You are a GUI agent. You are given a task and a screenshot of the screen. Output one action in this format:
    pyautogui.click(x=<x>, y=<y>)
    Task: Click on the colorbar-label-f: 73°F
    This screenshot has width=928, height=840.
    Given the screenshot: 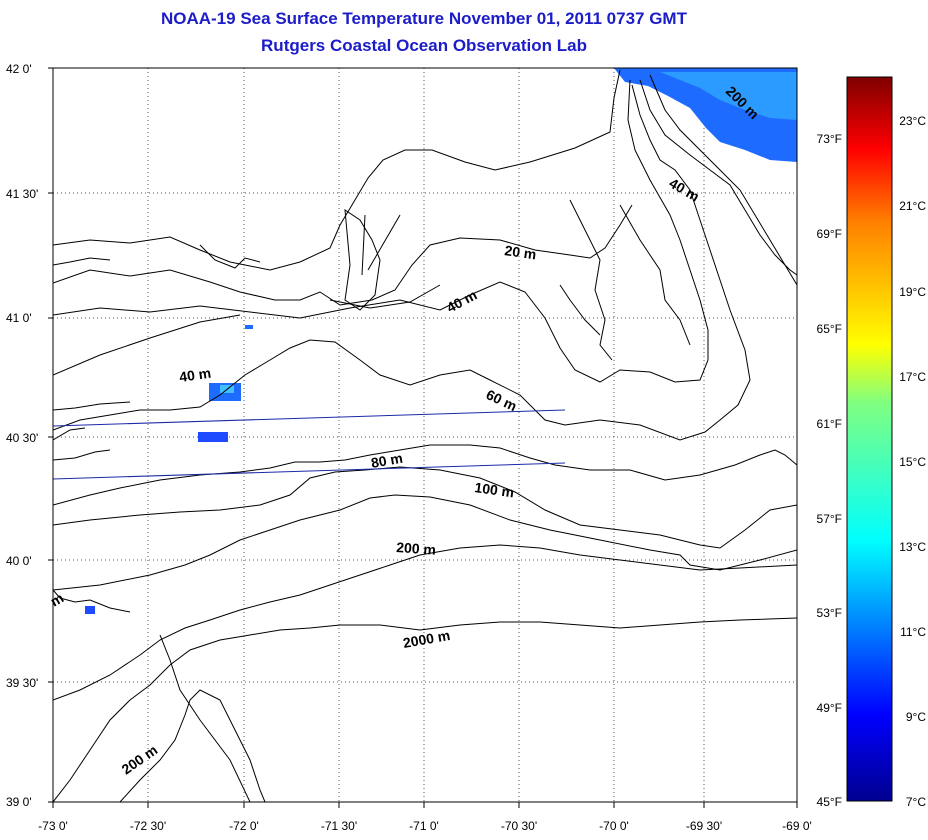 What is the action you would take?
    pyautogui.click(x=829, y=139)
    